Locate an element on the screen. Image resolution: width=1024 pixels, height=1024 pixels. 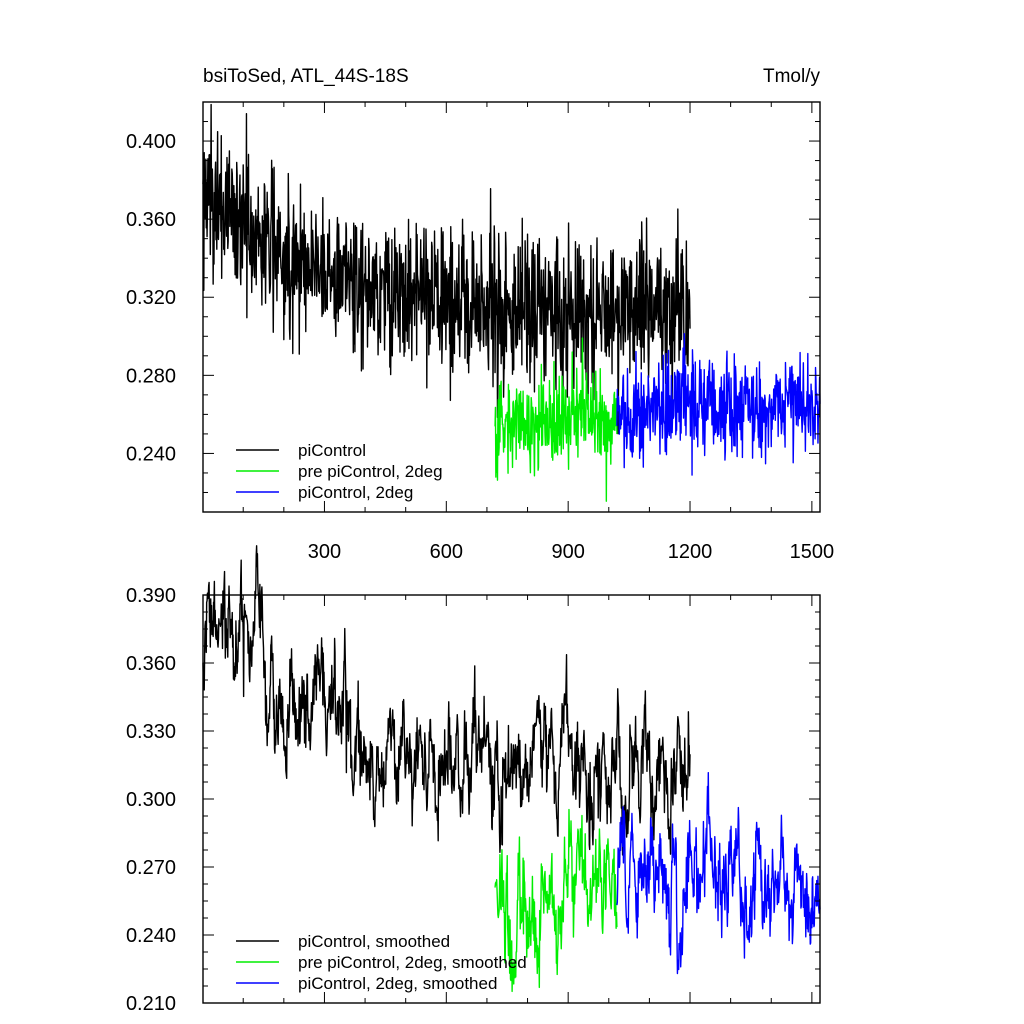
bottom-series-picontrol-smoothed is located at coordinates (446, 700).